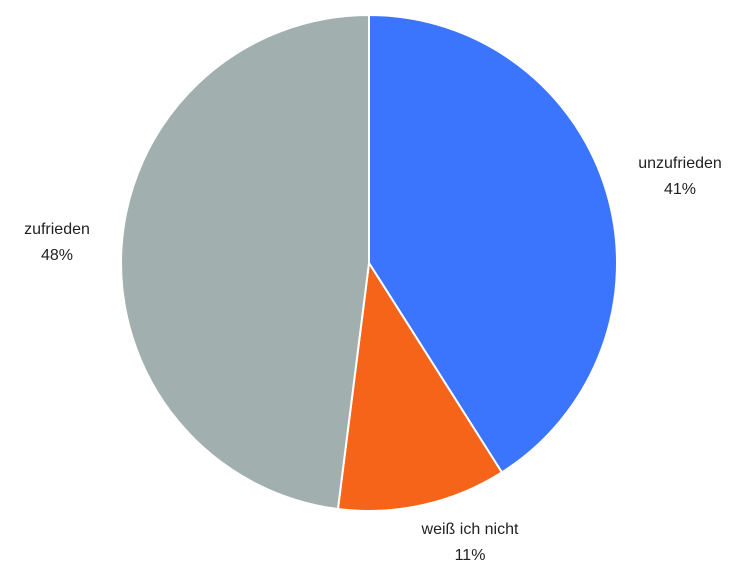 The height and width of the screenshot is (575, 741). I want to click on pie-slice-value-label: 48%, so click(57, 255).